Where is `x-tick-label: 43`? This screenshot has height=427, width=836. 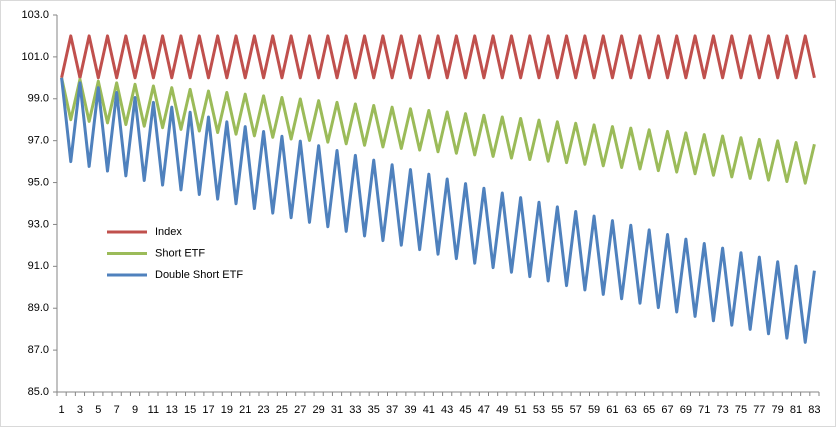 x-tick-label: 43 is located at coordinates (447, 410).